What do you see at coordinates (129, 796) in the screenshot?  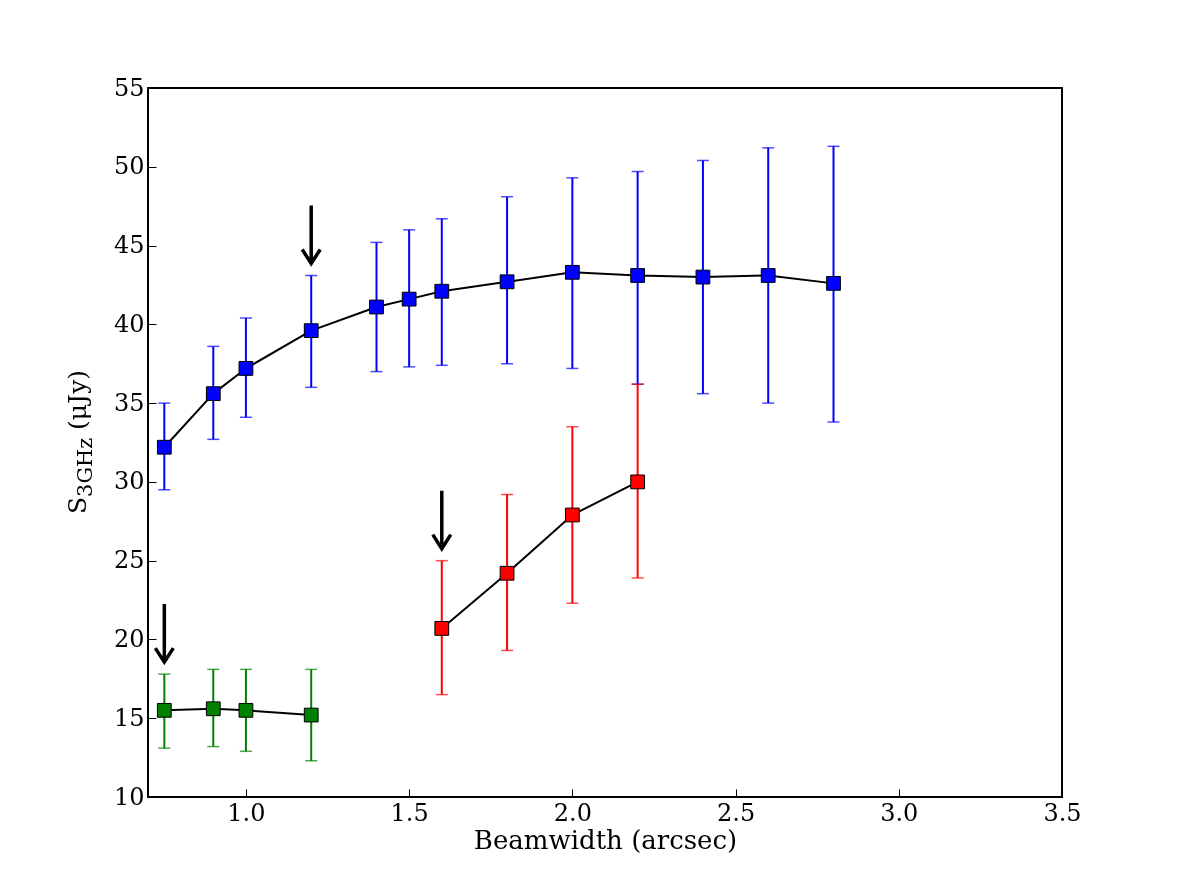 I see `y-tick-label: 10` at bounding box center [129, 796].